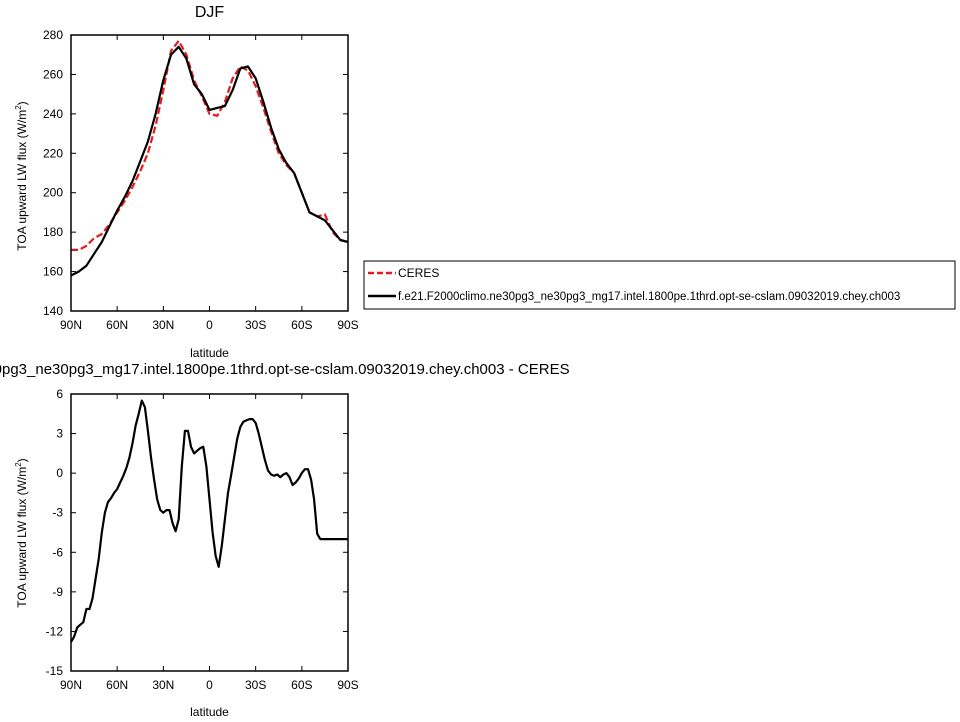 The image size is (960, 722). I want to click on top-chart-xlabel: latitude, so click(209, 353).